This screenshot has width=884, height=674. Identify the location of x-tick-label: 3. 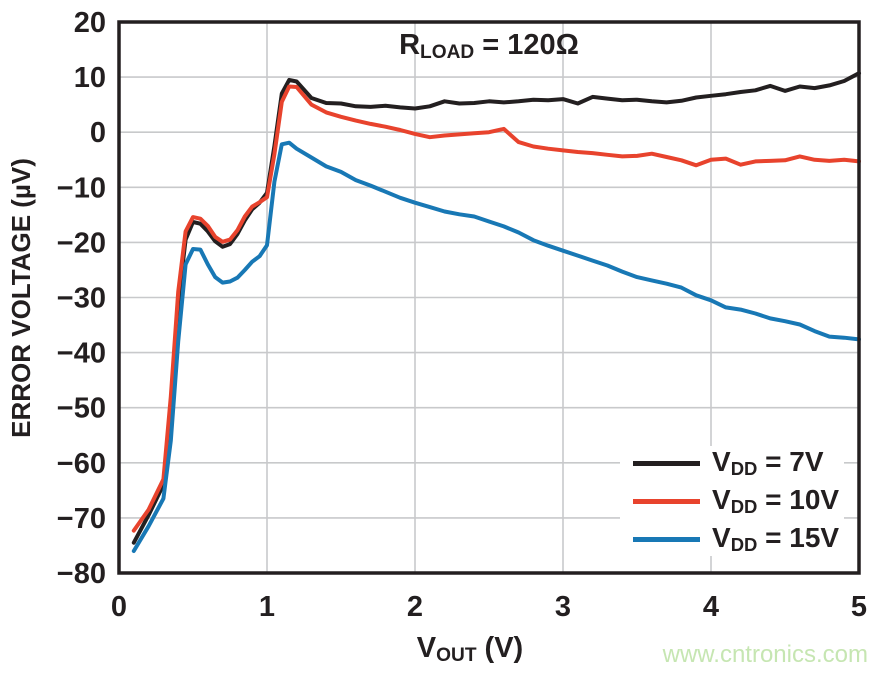
(563, 607).